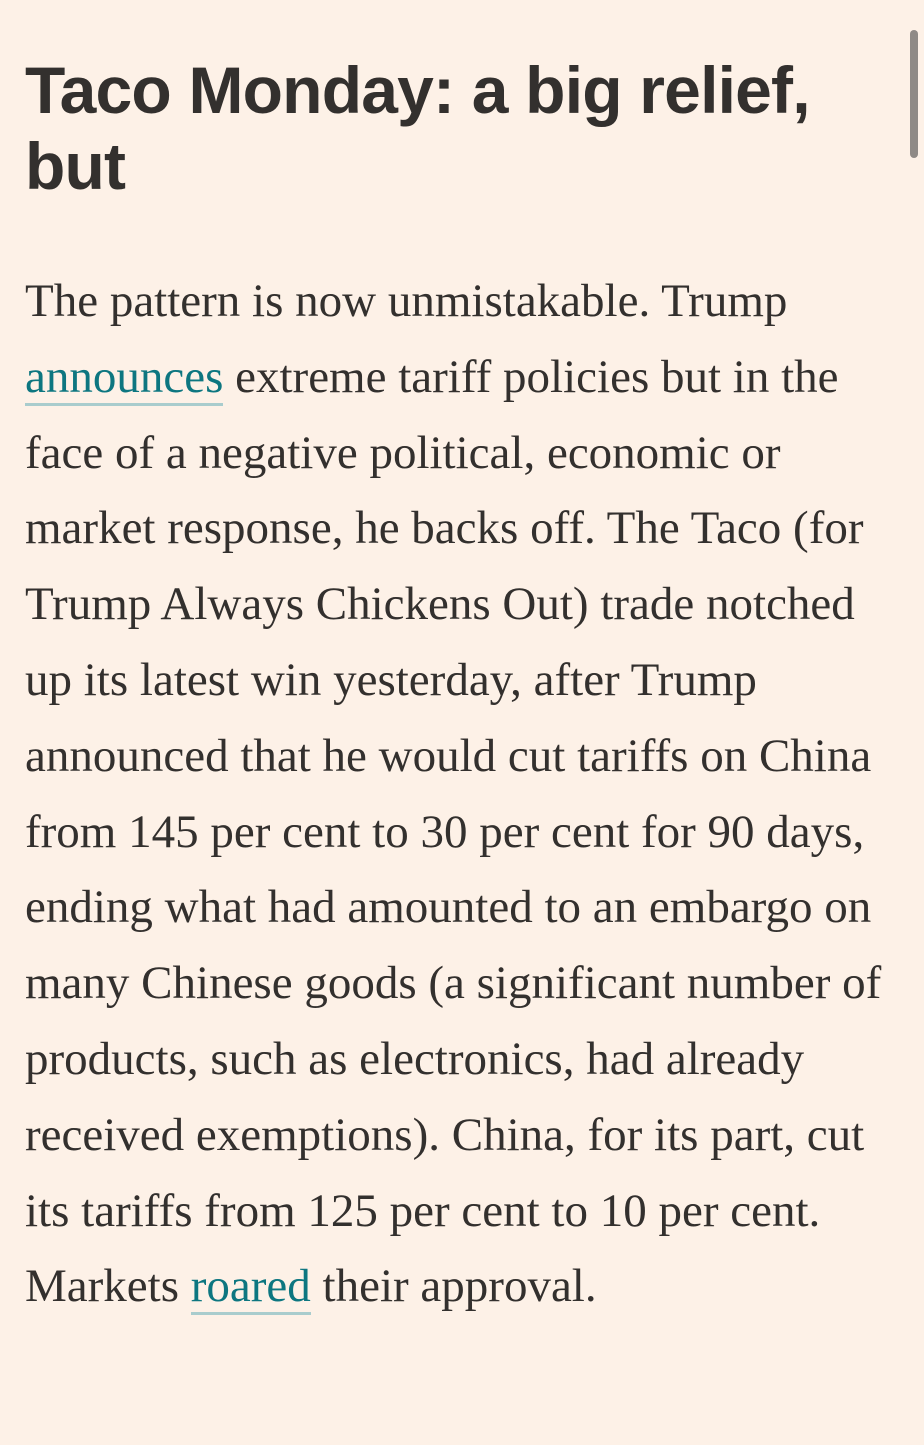  I want to click on roared-link: roared, so click(250, 1288).